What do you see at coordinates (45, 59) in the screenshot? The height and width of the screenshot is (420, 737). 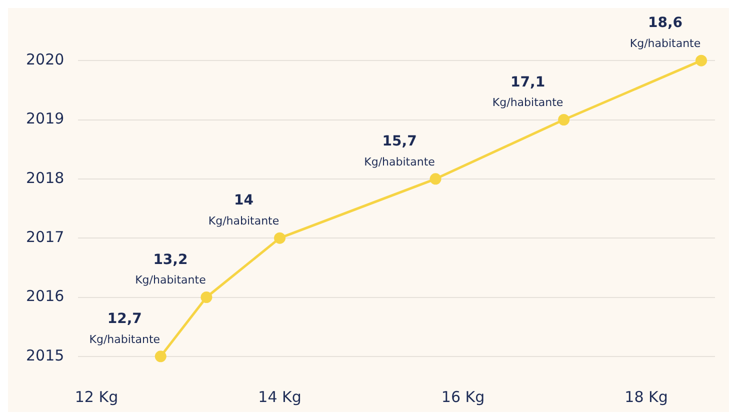 I see `y-tick-label: 2020` at bounding box center [45, 59].